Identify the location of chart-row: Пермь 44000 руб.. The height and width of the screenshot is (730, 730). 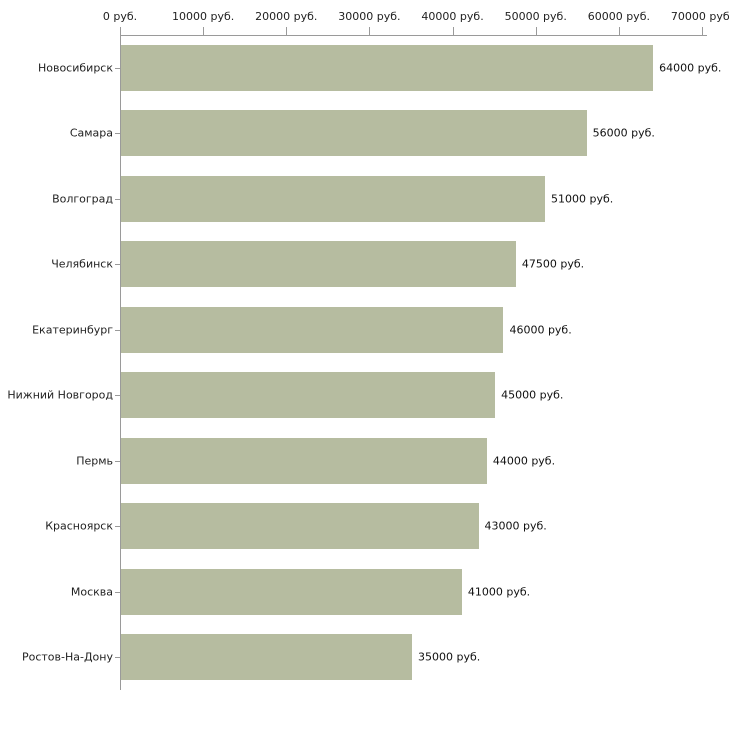
(365, 461).